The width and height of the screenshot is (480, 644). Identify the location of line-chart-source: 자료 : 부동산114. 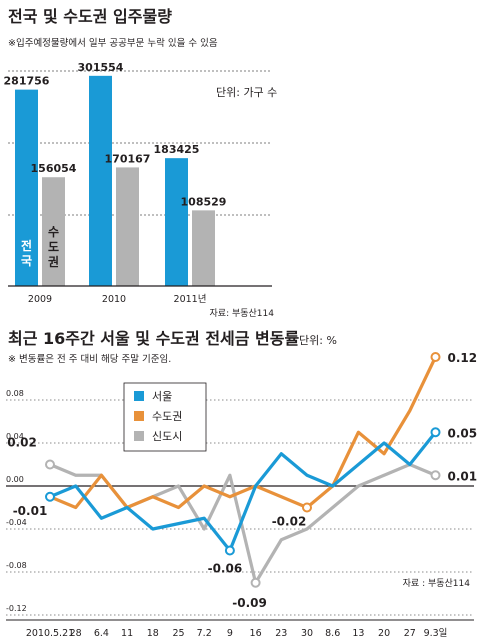
(437, 583).